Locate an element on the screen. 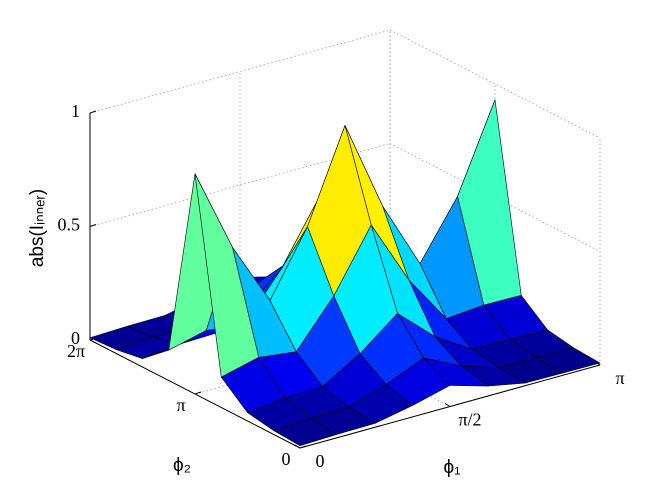 This screenshot has height=500, width=664. z-axis-label: abs(Iᵢₙₙₑᵣ) is located at coordinates (37, 228).